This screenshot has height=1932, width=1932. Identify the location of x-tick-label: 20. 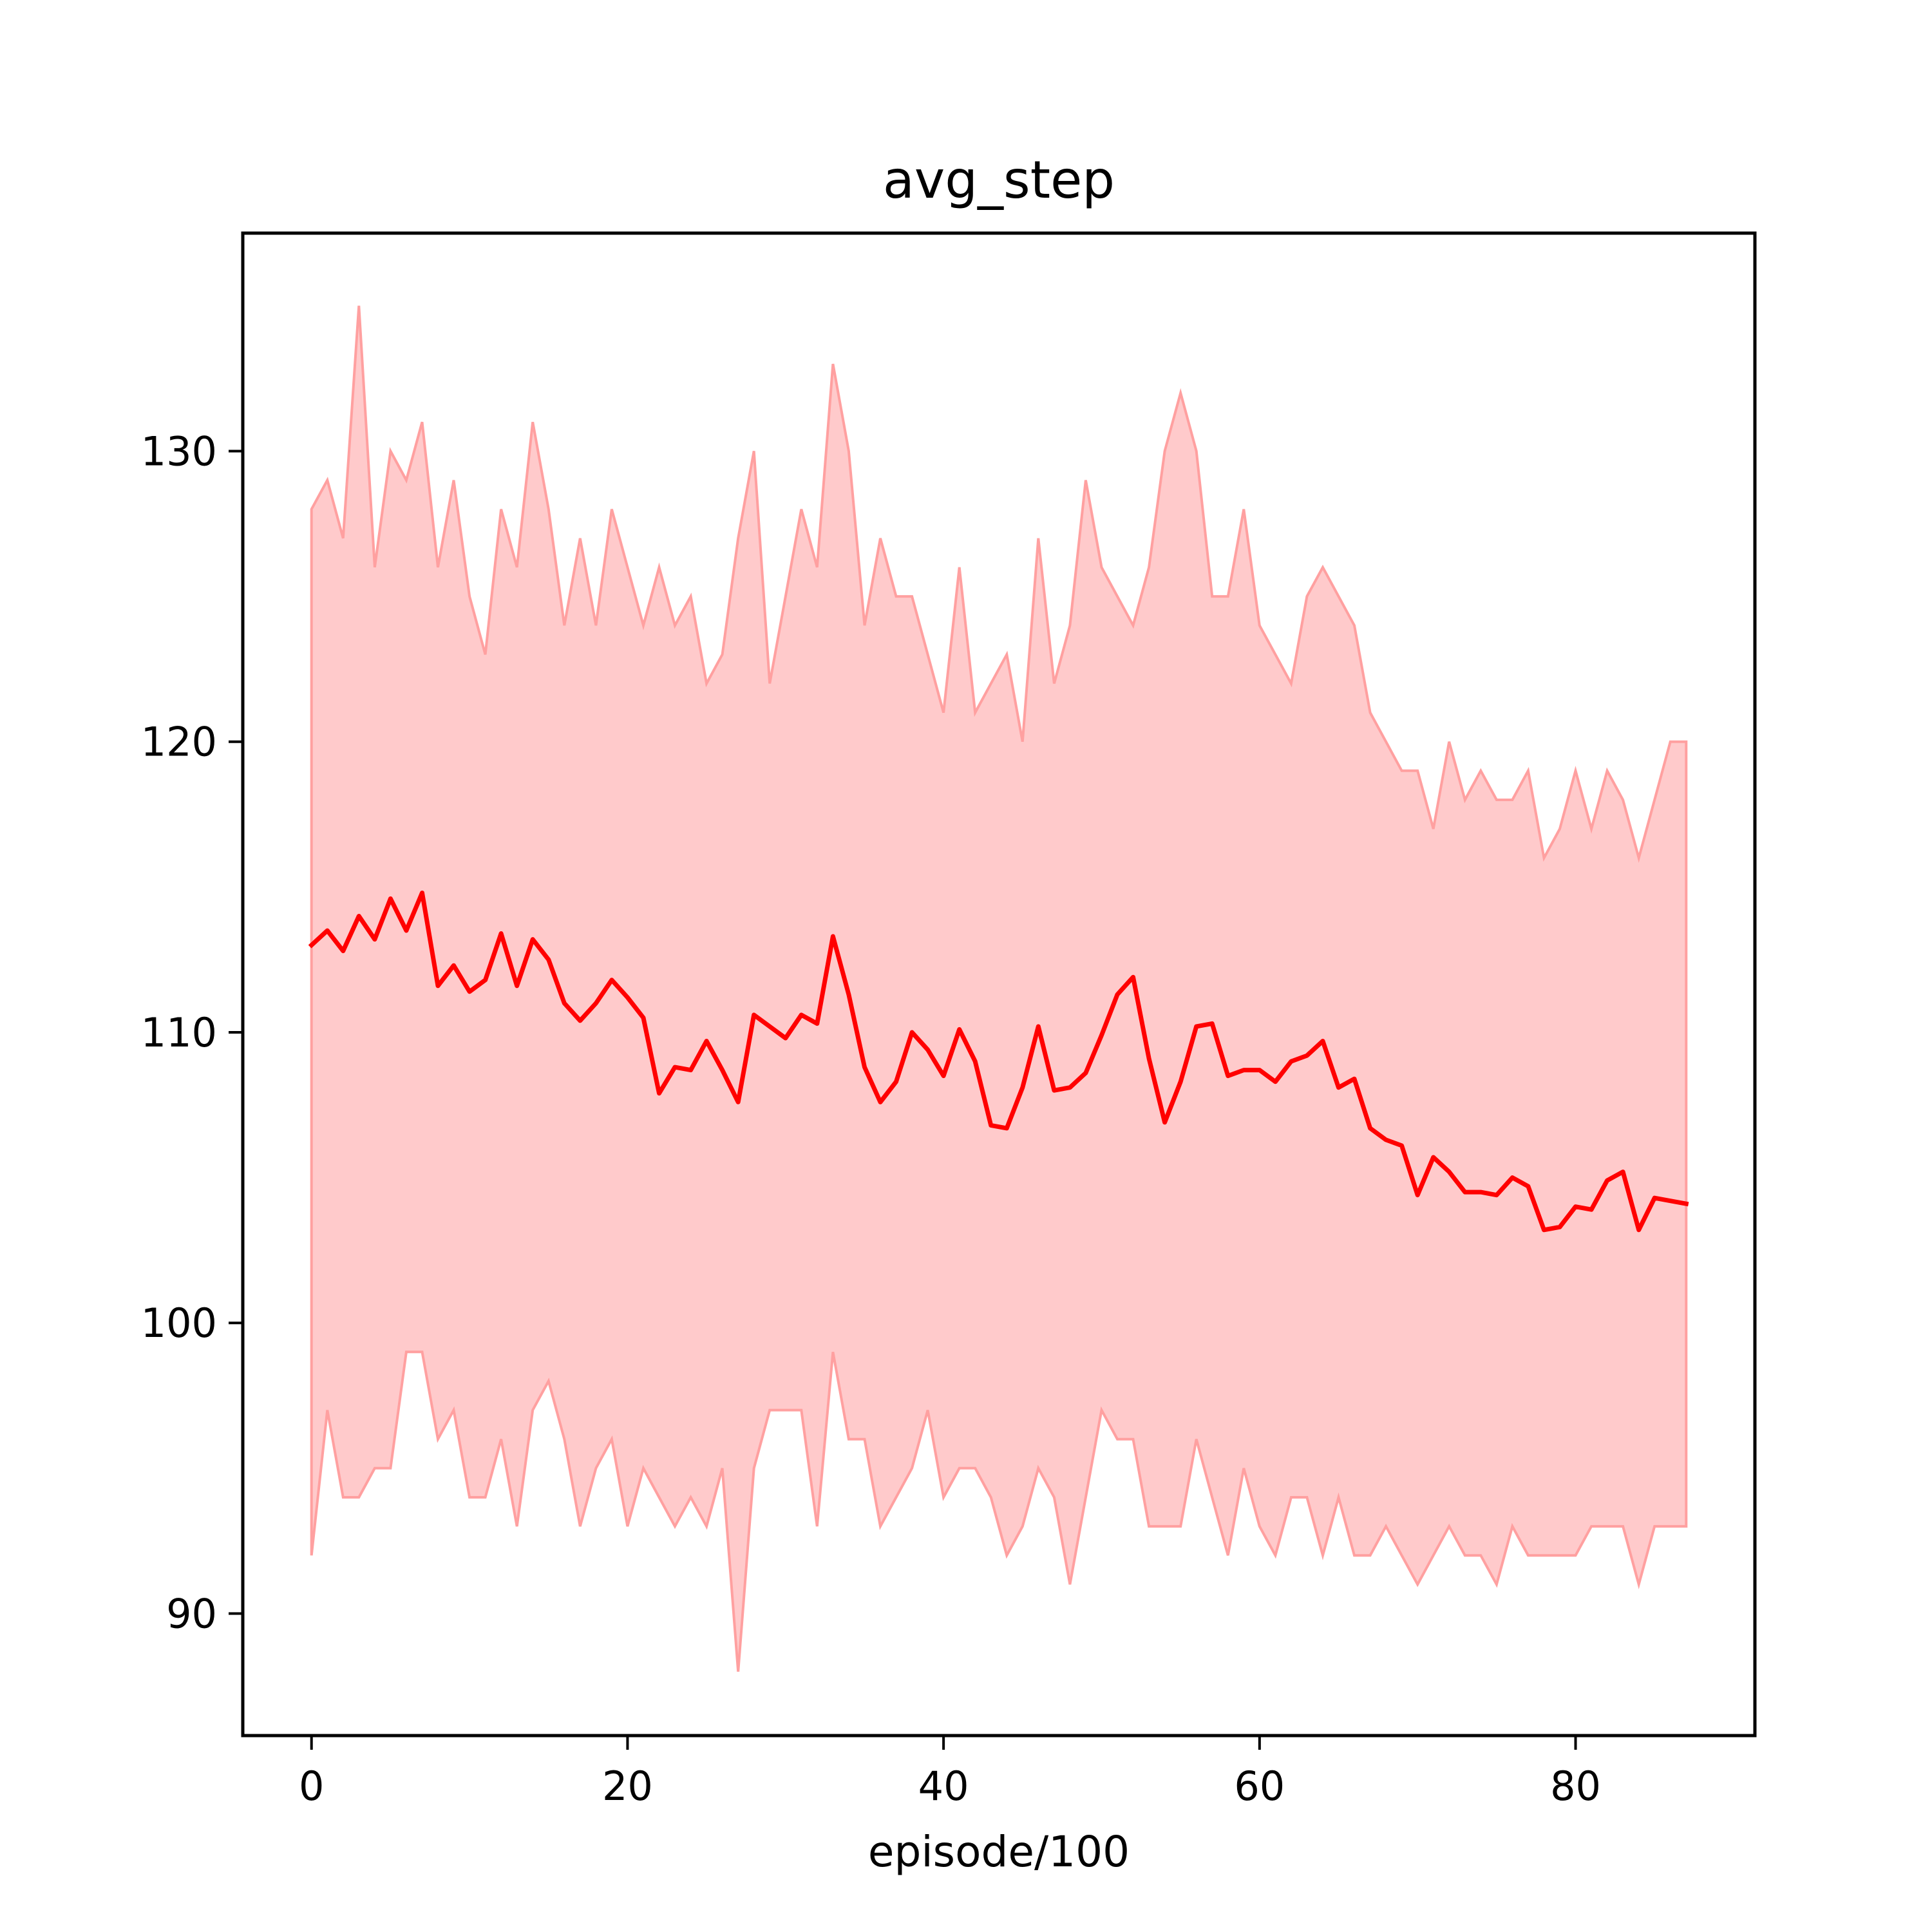
(627, 1787).